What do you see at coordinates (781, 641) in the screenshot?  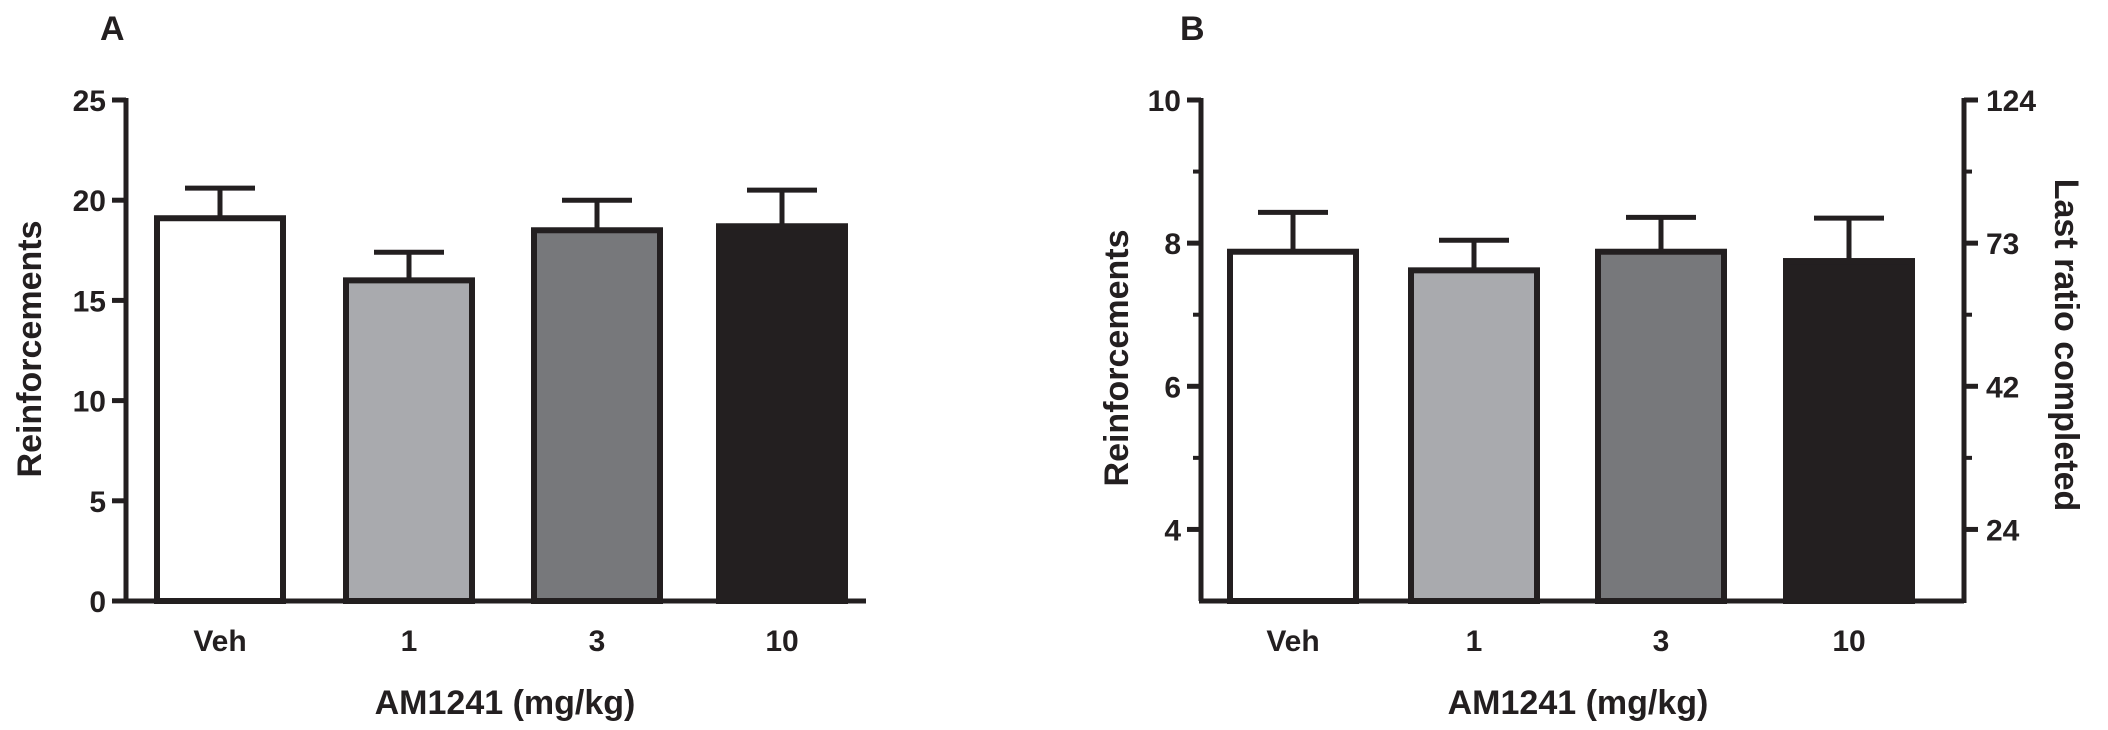 I see `panel-a-x-tick-label: 10` at bounding box center [781, 641].